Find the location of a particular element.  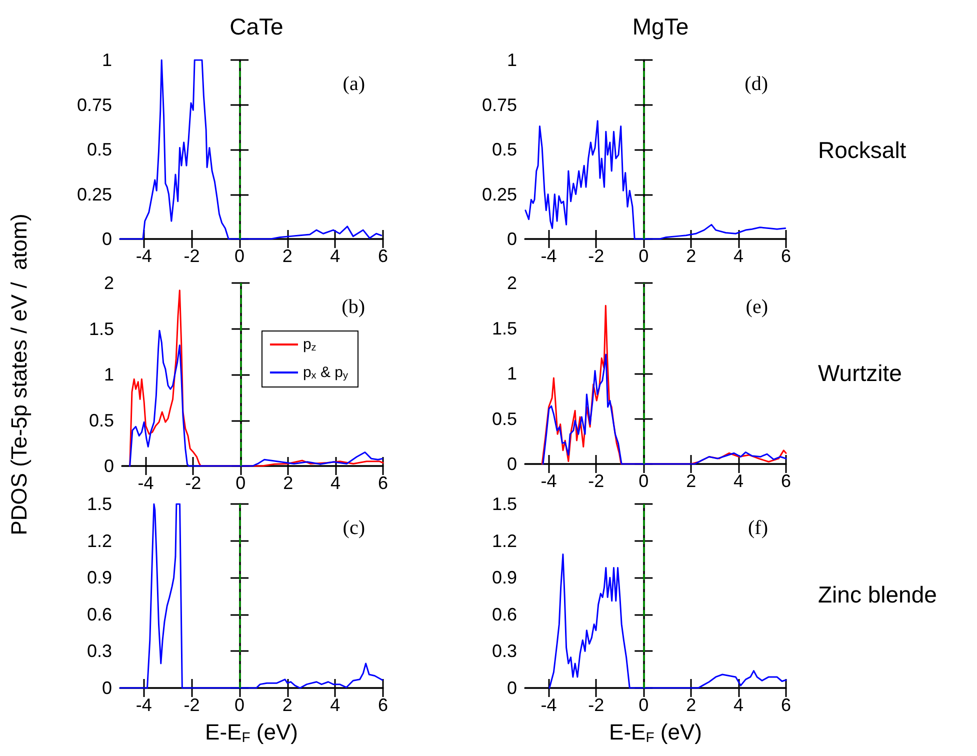

annotation: (b) is located at coordinates (354, 307).